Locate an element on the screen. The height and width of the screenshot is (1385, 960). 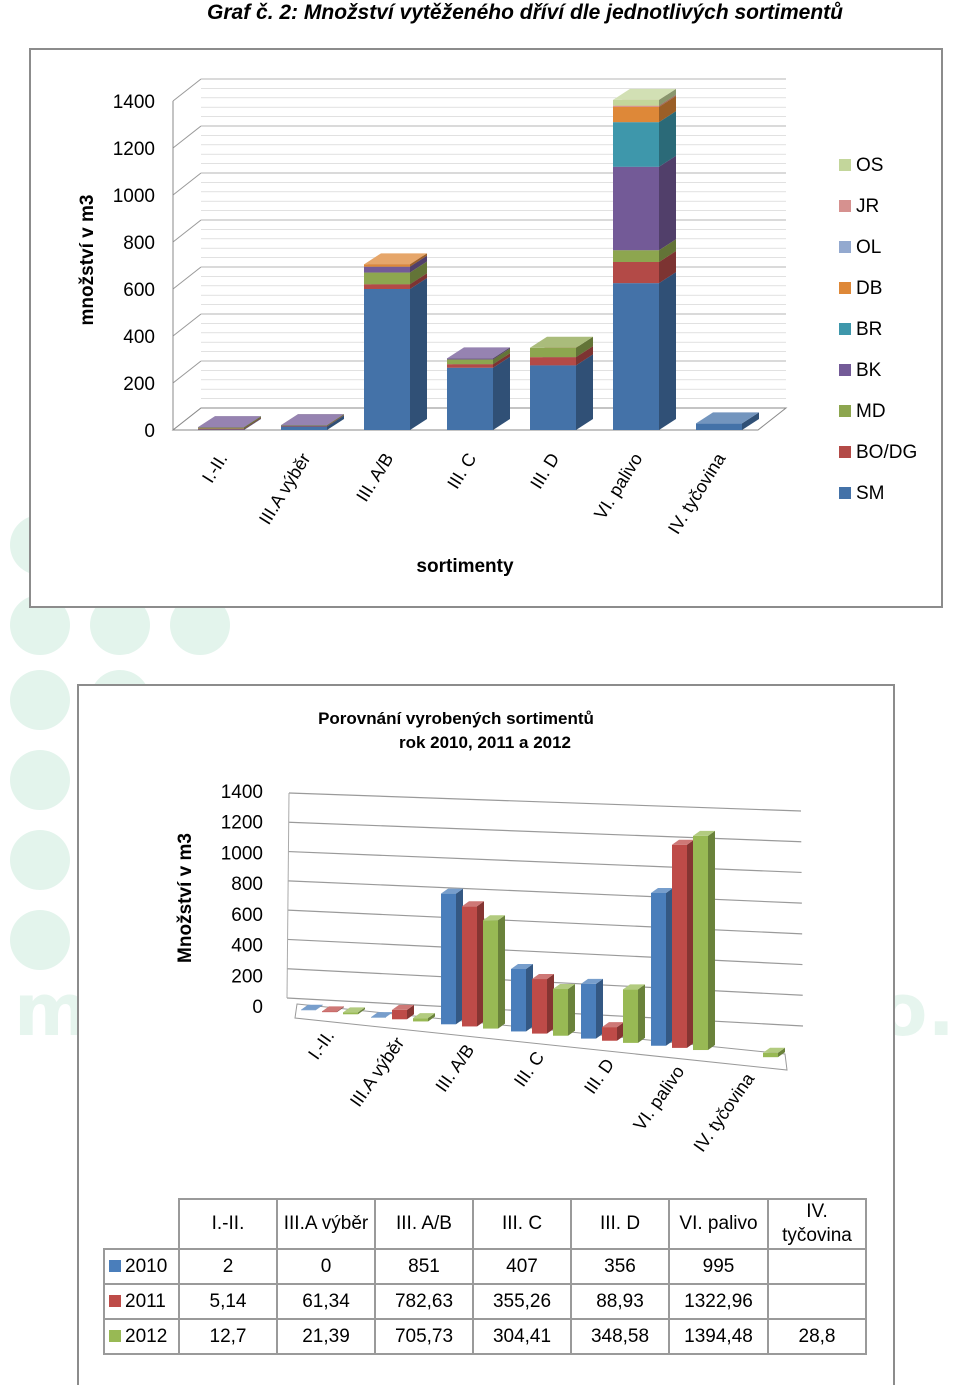
table-cell: 88,93 is located at coordinates (620, 1301).